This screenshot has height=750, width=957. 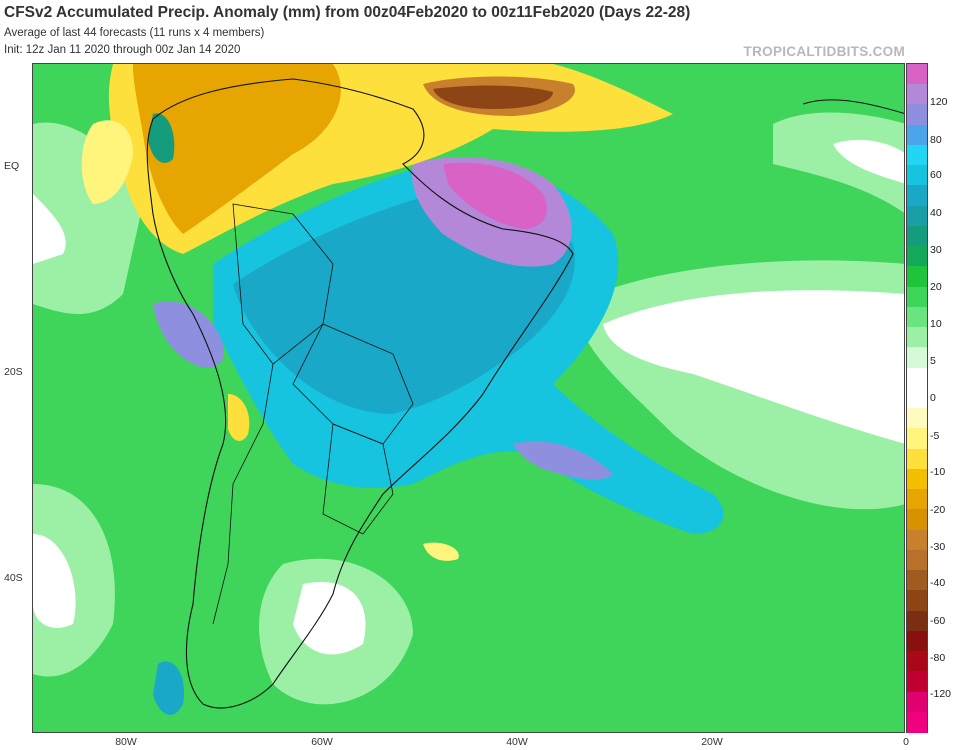 I want to click on lon-label-40w: 40W, so click(x=517, y=742).